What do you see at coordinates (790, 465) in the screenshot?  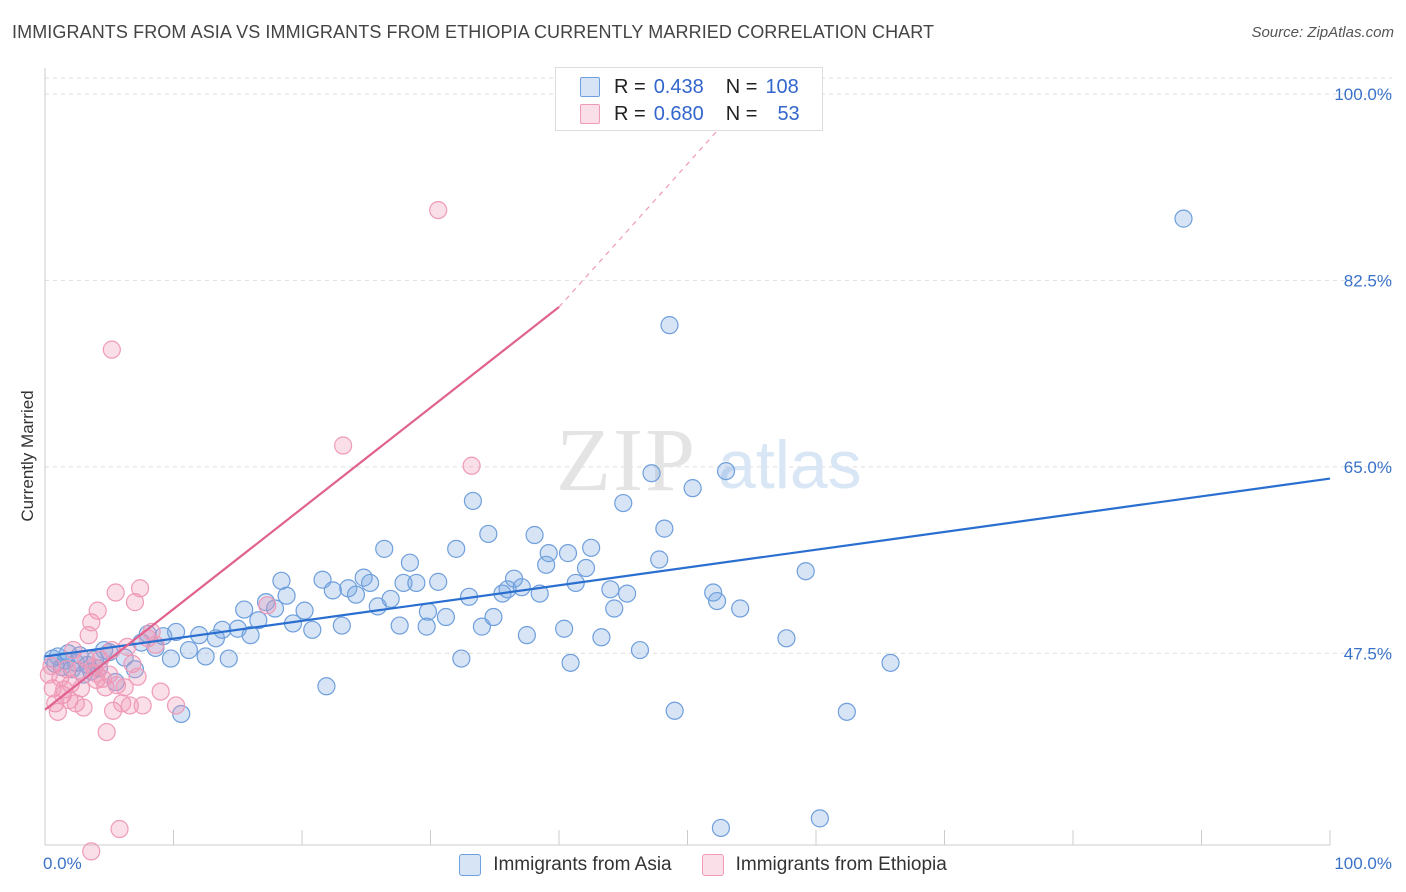 I see `watermark-atlas: atlas` at bounding box center [790, 465].